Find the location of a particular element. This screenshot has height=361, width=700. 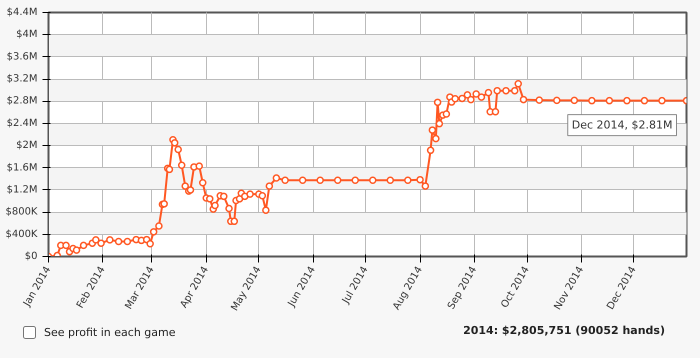

y-tick-label: $4M is located at coordinates (27, 34).